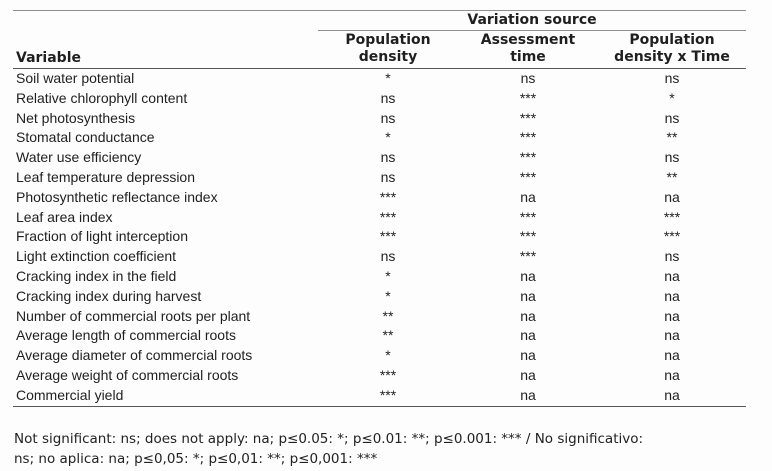  What do you see at coordinates (70, 394) in the screenshot?
I see `variable-cell: Commercial yield` at bounding box center [70, 394].